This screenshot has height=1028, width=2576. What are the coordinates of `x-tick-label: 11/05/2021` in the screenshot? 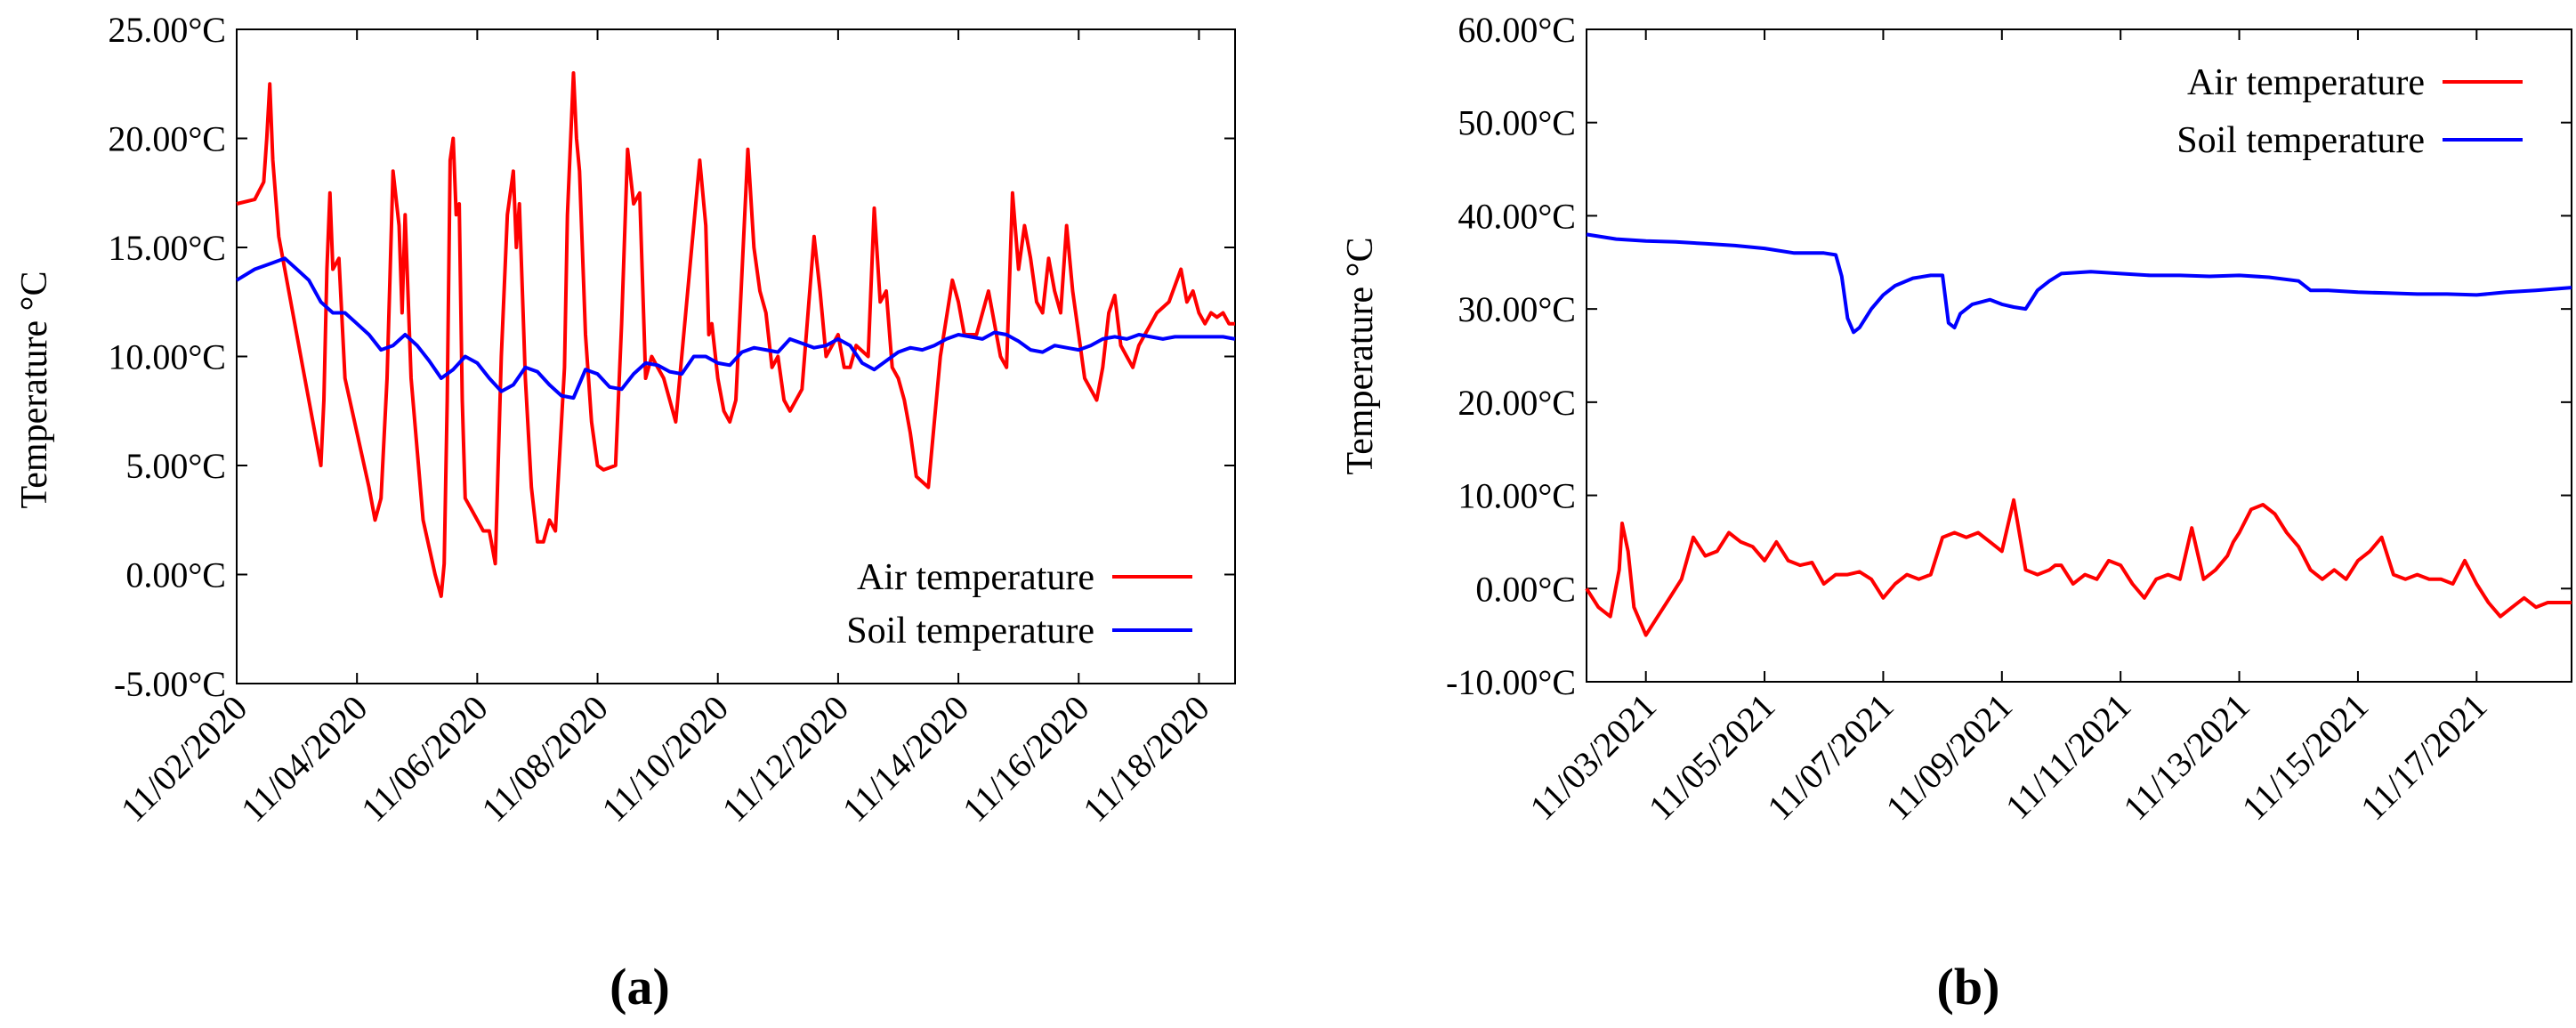 It's located at (1712, 757).